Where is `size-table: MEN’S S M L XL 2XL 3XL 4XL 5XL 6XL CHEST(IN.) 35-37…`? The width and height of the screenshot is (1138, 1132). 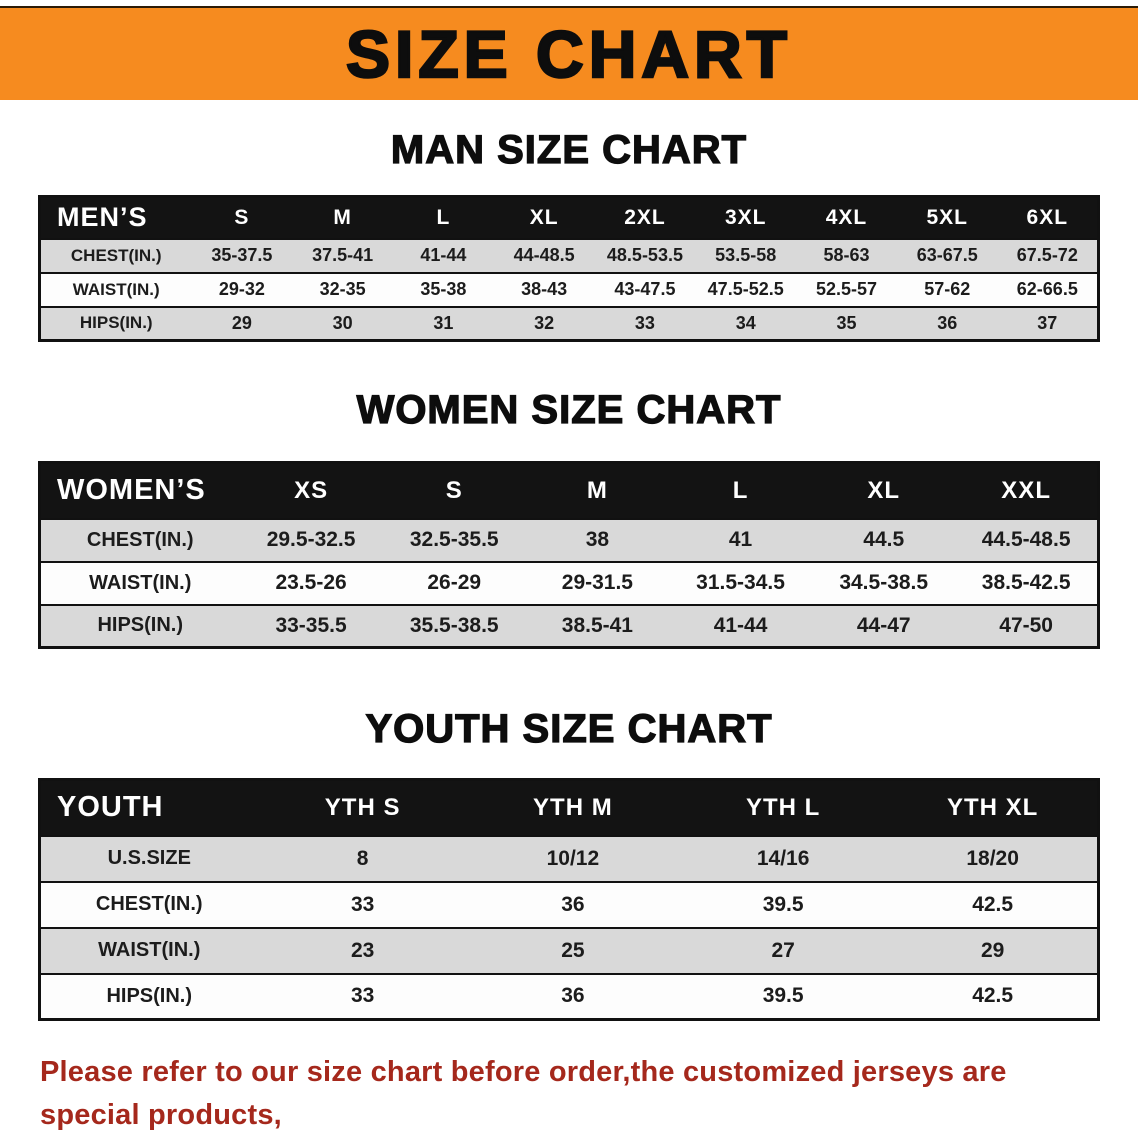
size-table: MEN’S S M L XL 2XL 3XL 4XL 5XL 6XL CHEST(IN.) 35-37… is located at coordinates (569, 268).